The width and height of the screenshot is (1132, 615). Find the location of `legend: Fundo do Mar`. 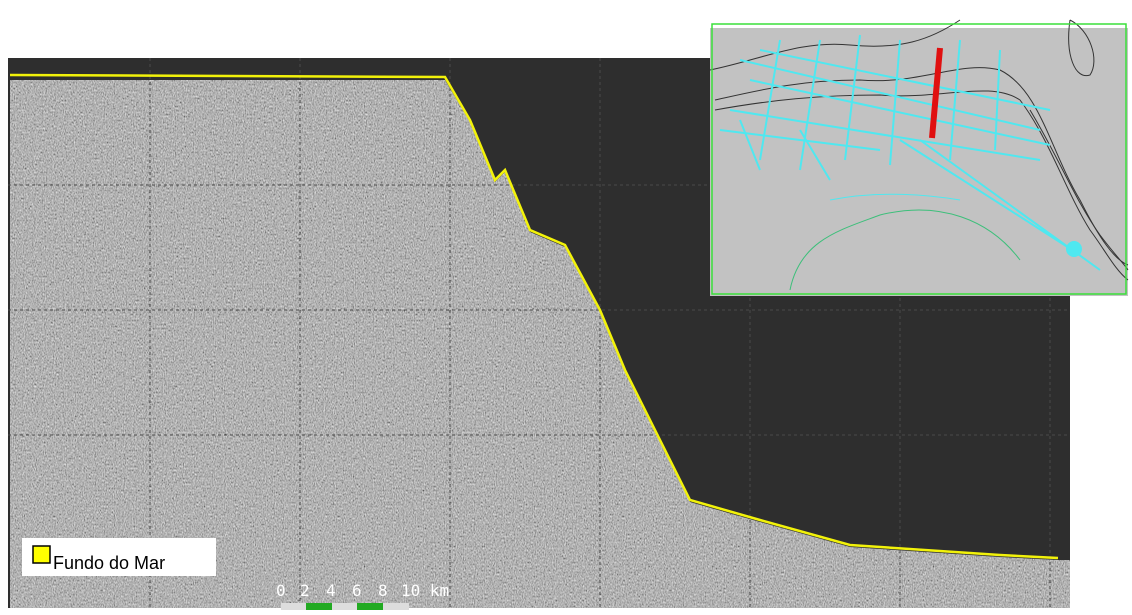

legend: Fundo do Mar is located at coordinates (119, 557).